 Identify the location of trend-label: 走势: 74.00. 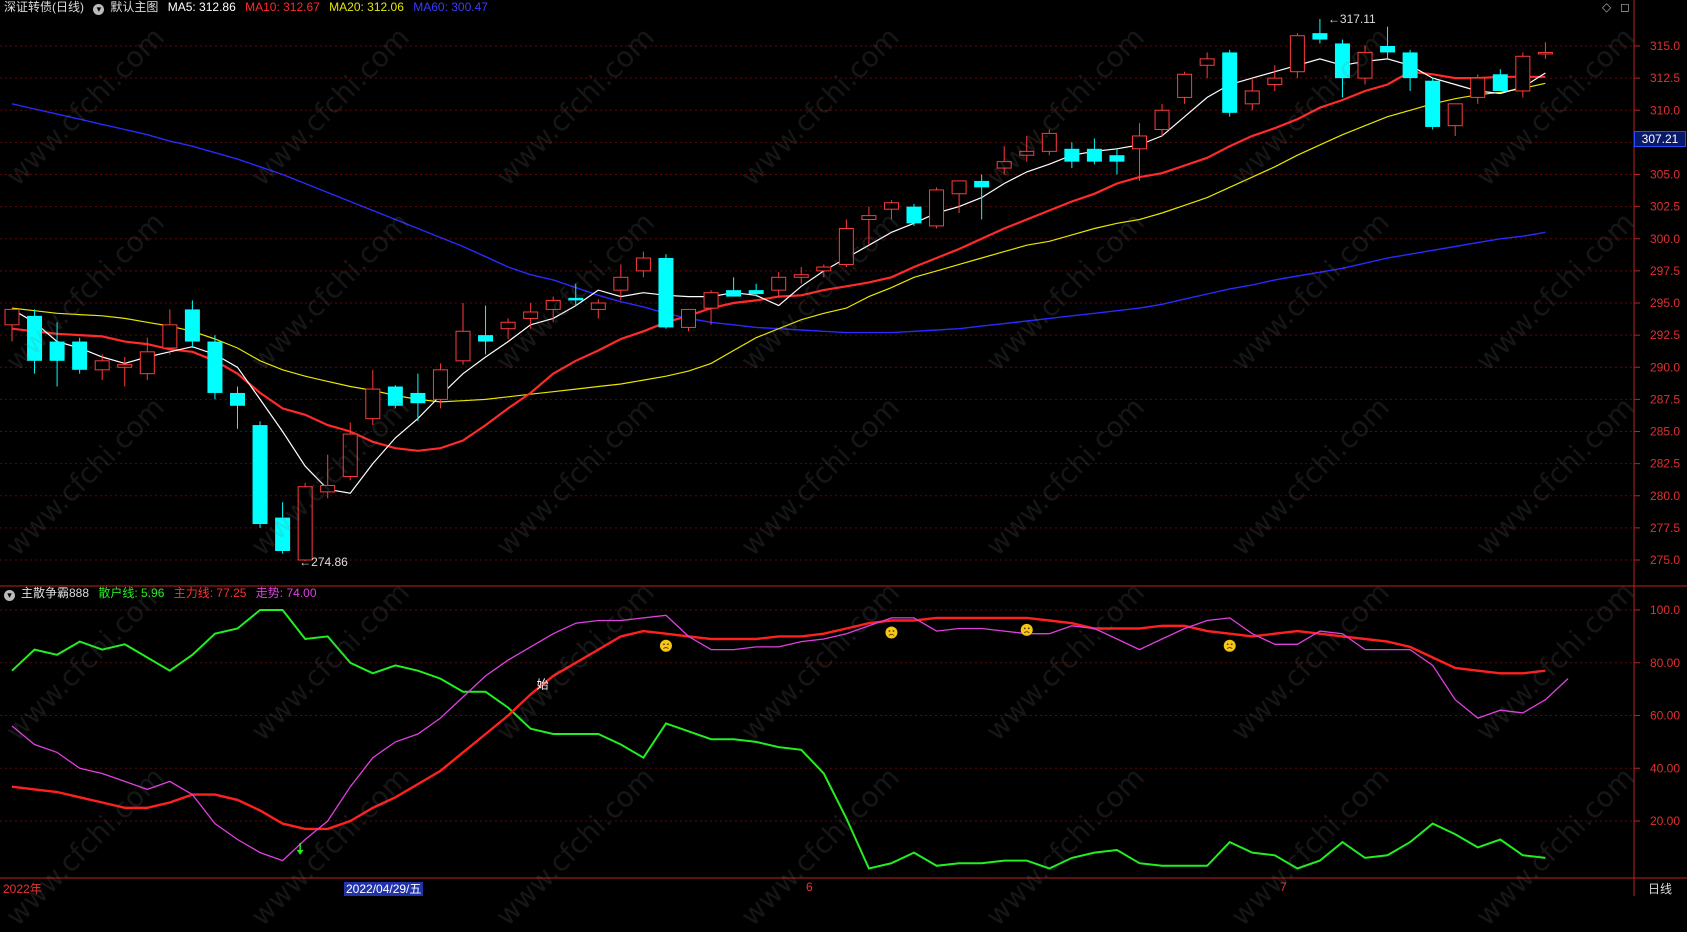
(286, 593).